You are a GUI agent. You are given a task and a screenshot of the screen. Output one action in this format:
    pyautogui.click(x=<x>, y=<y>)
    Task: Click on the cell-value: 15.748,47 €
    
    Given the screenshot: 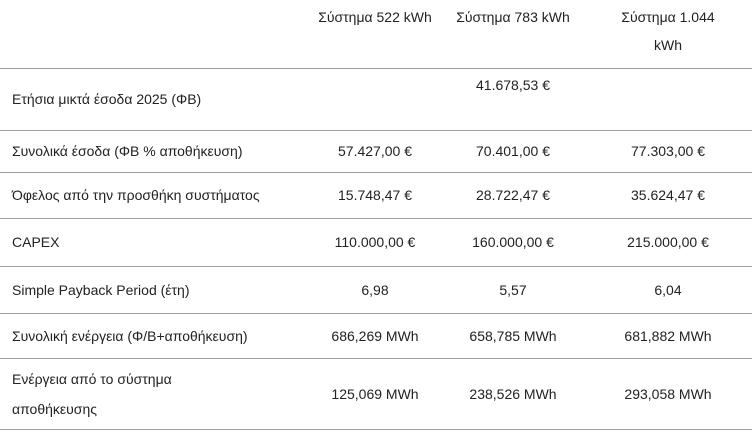 What is the action you would take?
    pyautogui.click(x=375, y=195)
    